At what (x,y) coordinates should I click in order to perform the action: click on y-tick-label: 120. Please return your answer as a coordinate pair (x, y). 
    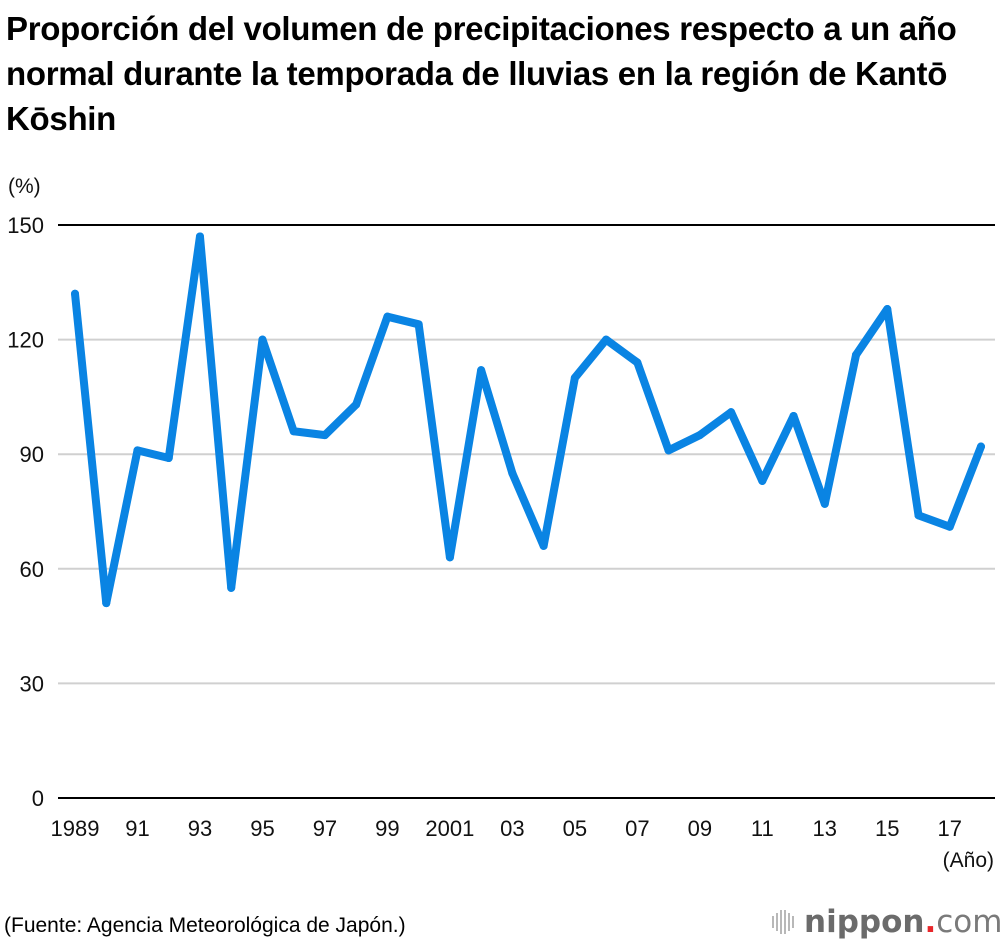
    Looking at the image, I should click on (25, 340).